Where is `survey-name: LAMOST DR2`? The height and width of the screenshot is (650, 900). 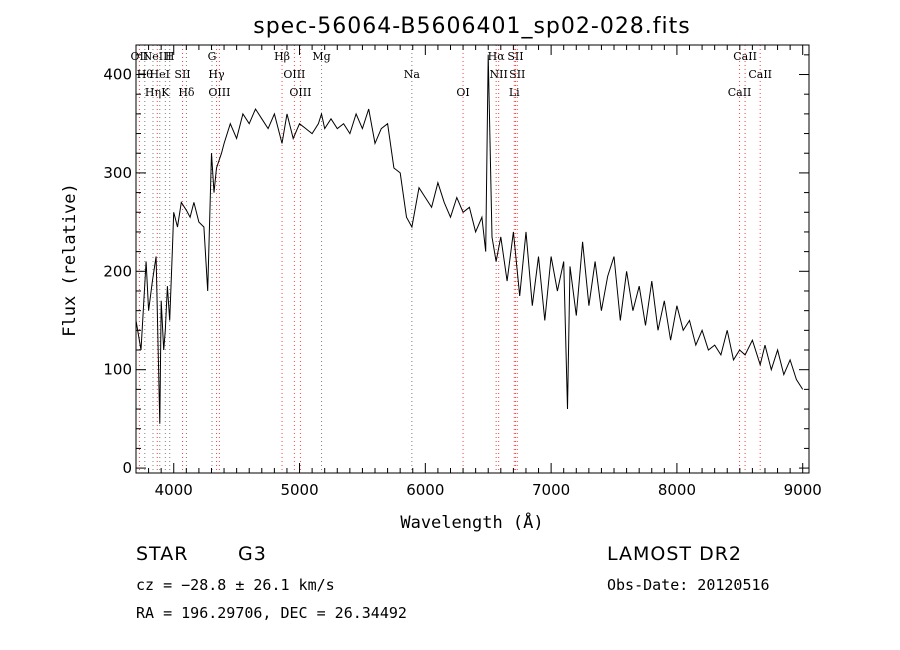
survey-name: LAMOST DR2 is located at coordinates (674, 554).